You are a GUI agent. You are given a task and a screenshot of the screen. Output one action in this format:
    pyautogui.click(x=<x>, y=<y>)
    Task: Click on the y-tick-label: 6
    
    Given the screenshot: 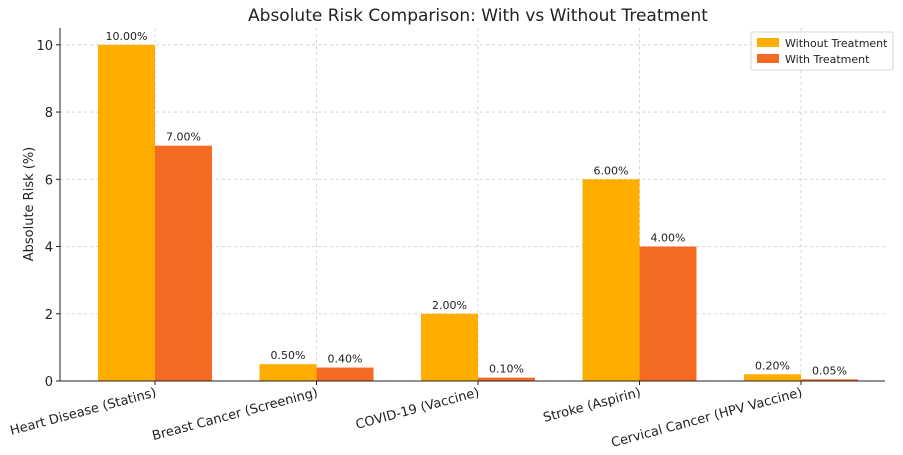 What is the action you would take?
    pyautogui.click(x=49, y=180)
    